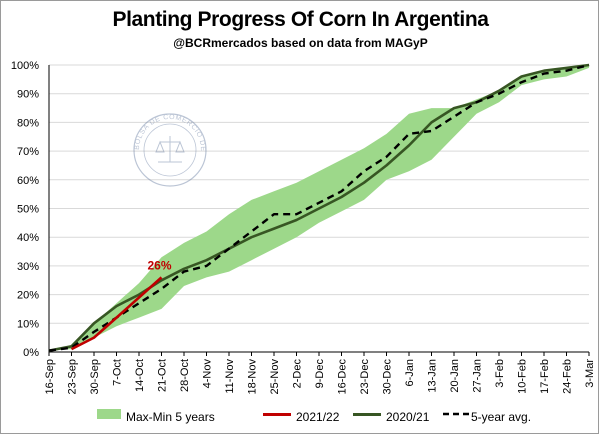 The image size is (601, 436). Describe the element at coordinates (28, 95) in the screenshot. I see `y-tick-label: 90%` at that location.